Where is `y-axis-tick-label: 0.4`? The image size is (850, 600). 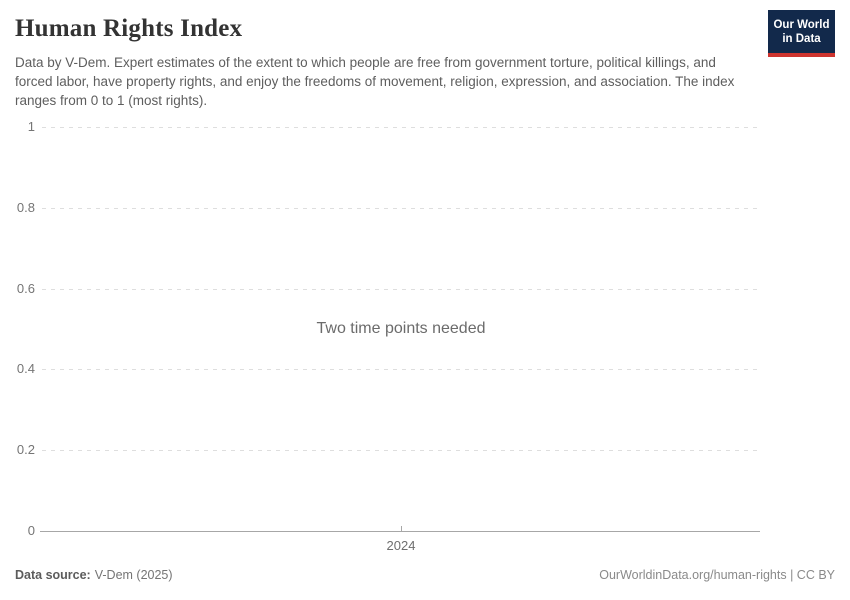
y-axis-tick-label: 0.4 is located at coordinates (25, 369).